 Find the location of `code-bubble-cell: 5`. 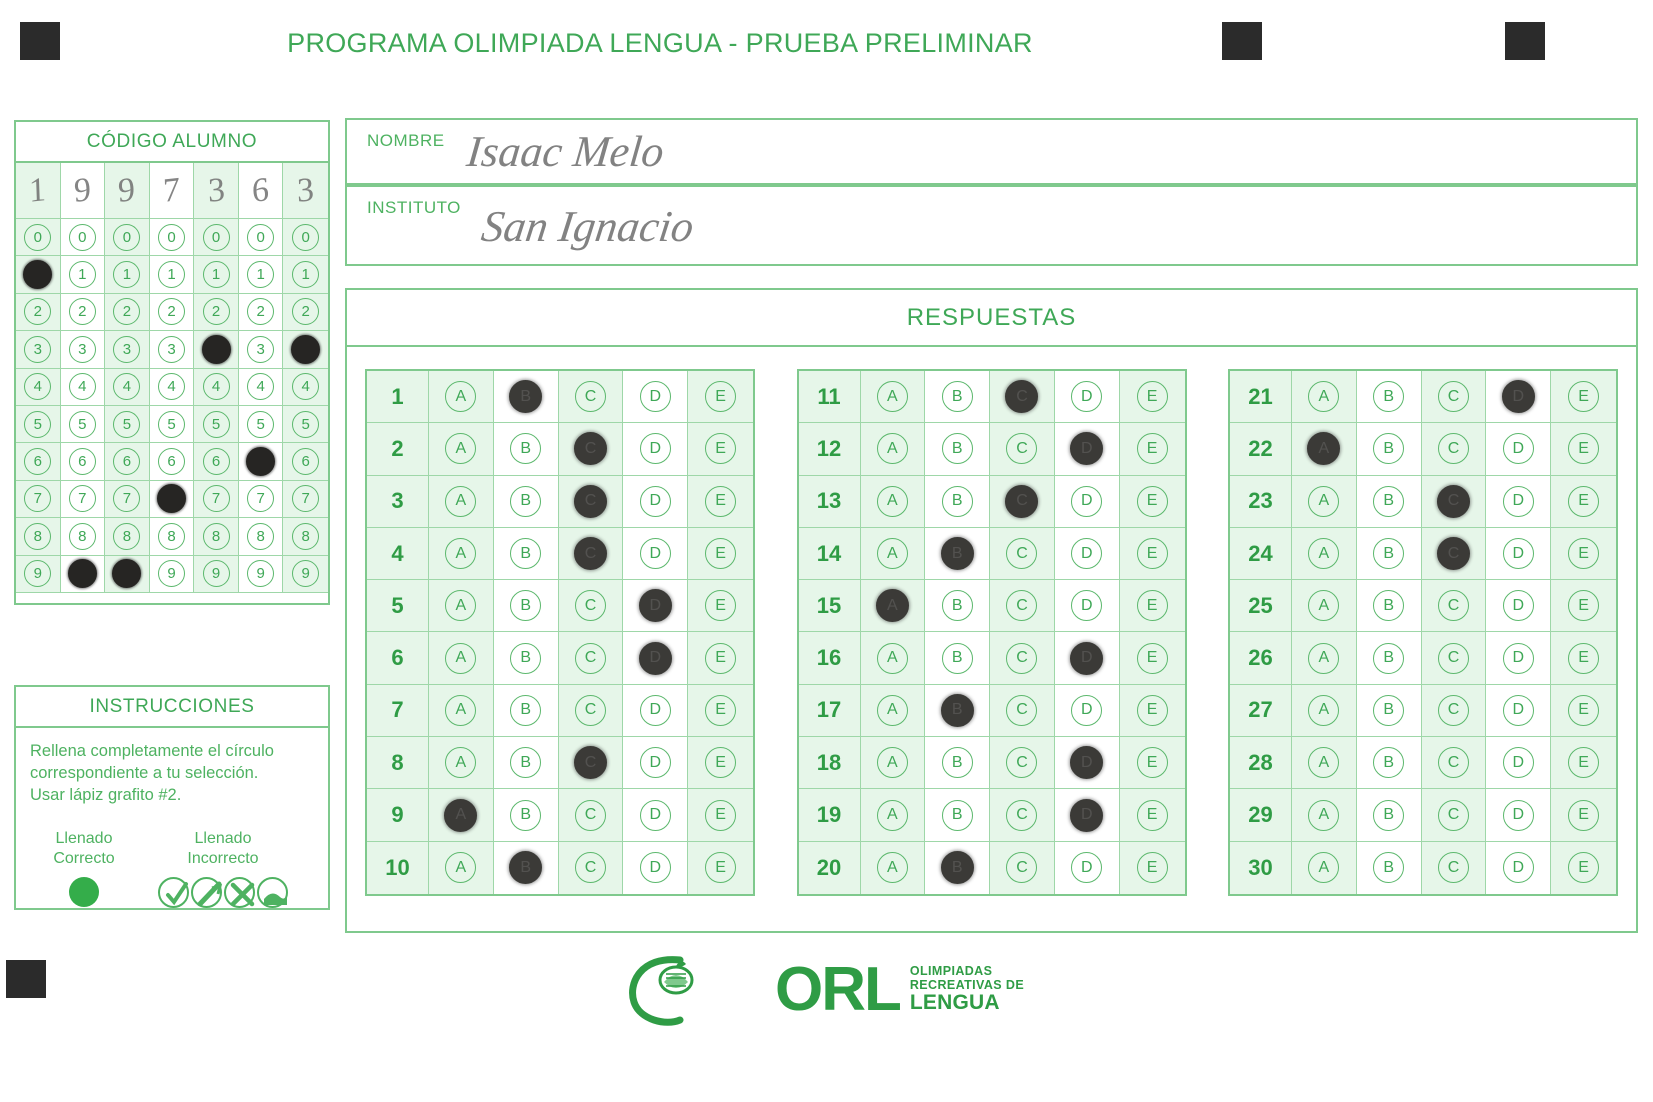

code-bubble-cell: 5 is located at coordinates (172, 424).